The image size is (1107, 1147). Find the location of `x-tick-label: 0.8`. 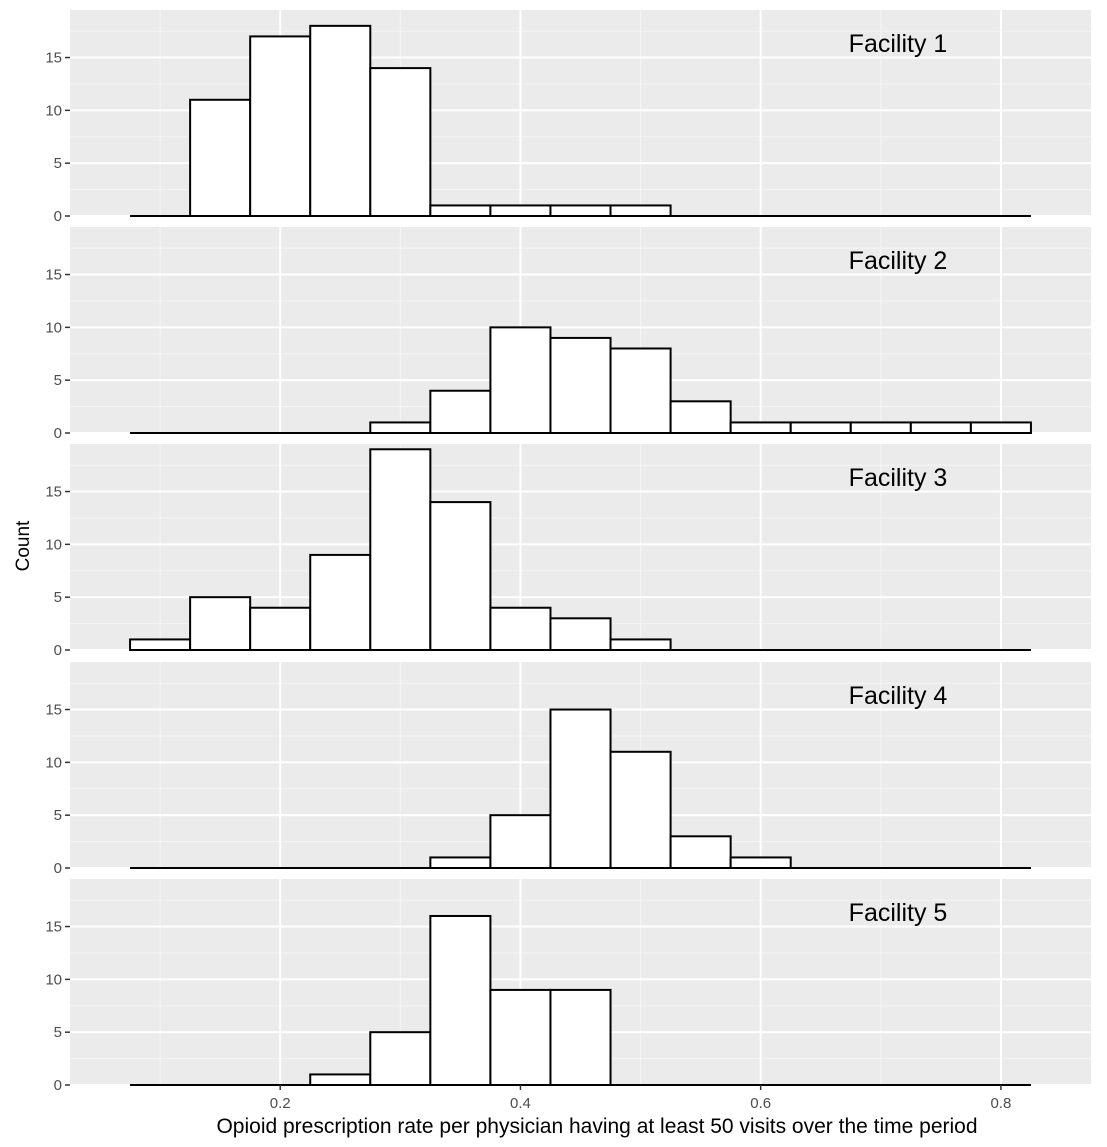

x-tick-label: 0.8 is located at coordinates (1000, 1103).